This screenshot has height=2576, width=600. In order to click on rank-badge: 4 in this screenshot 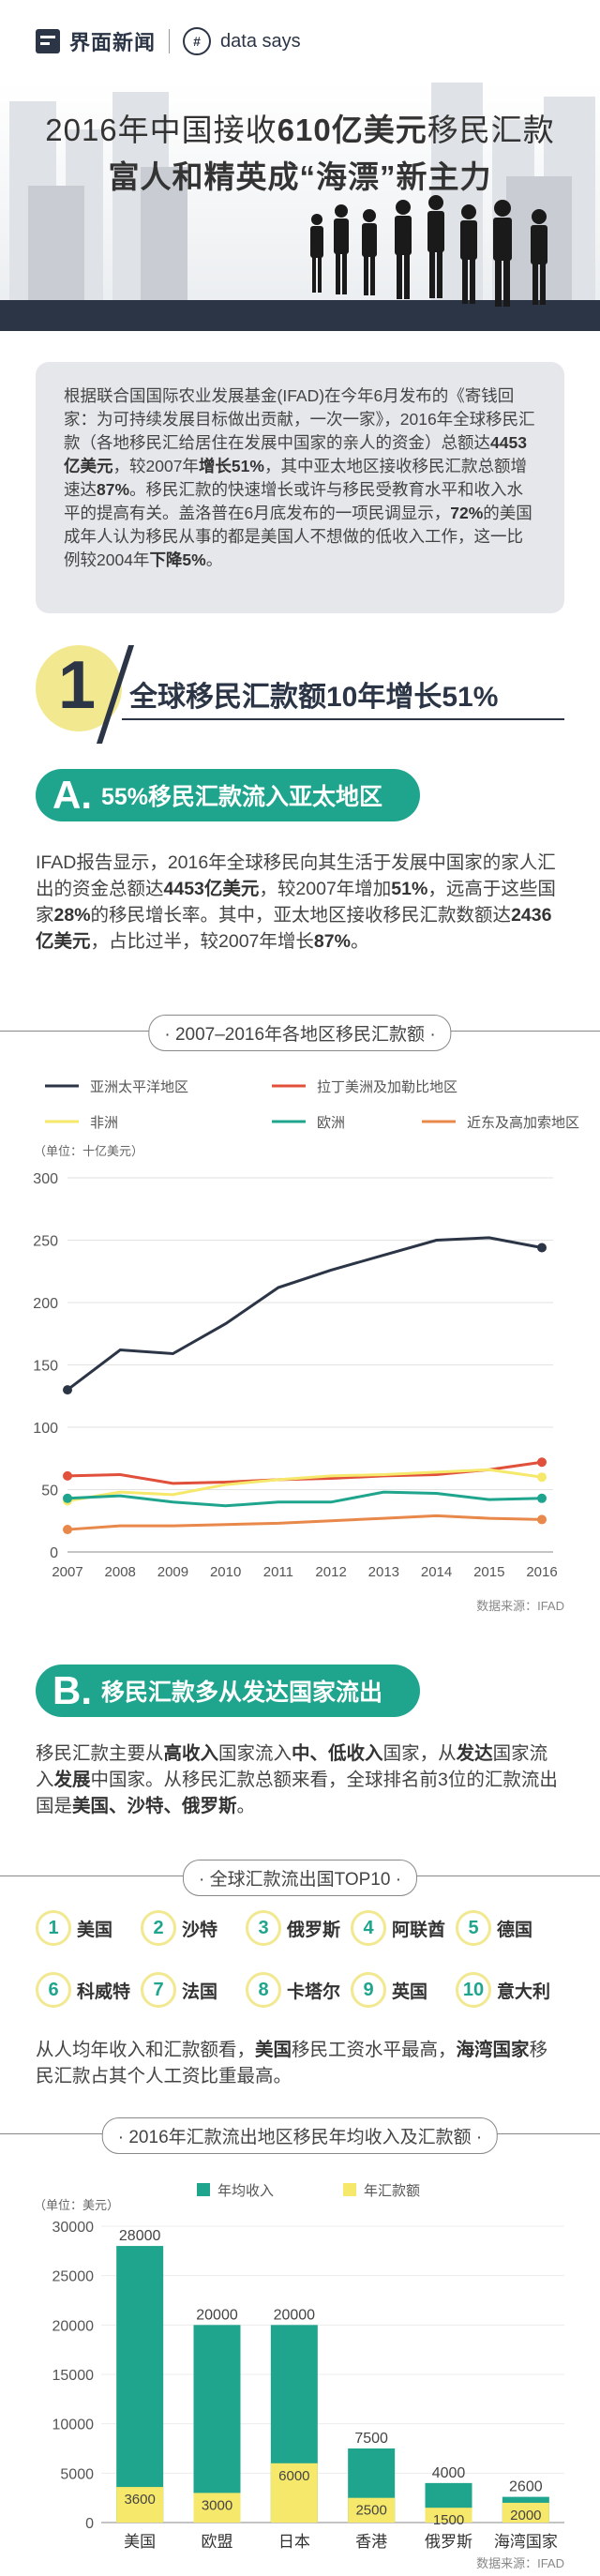, I will do `click(368, 1928)`.